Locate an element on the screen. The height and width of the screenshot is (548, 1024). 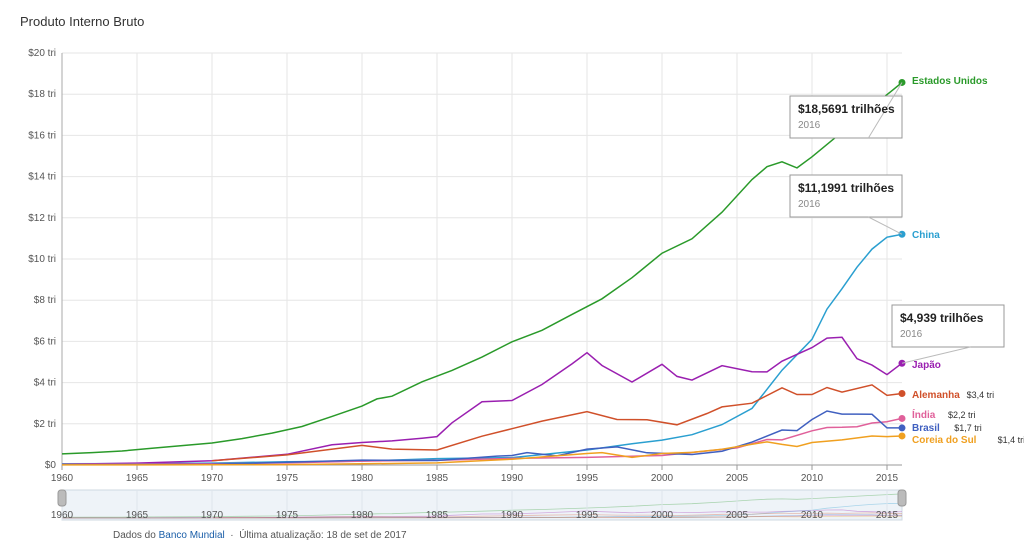
series-value-india: $2,2 tri is located at coordinates (962, 415).